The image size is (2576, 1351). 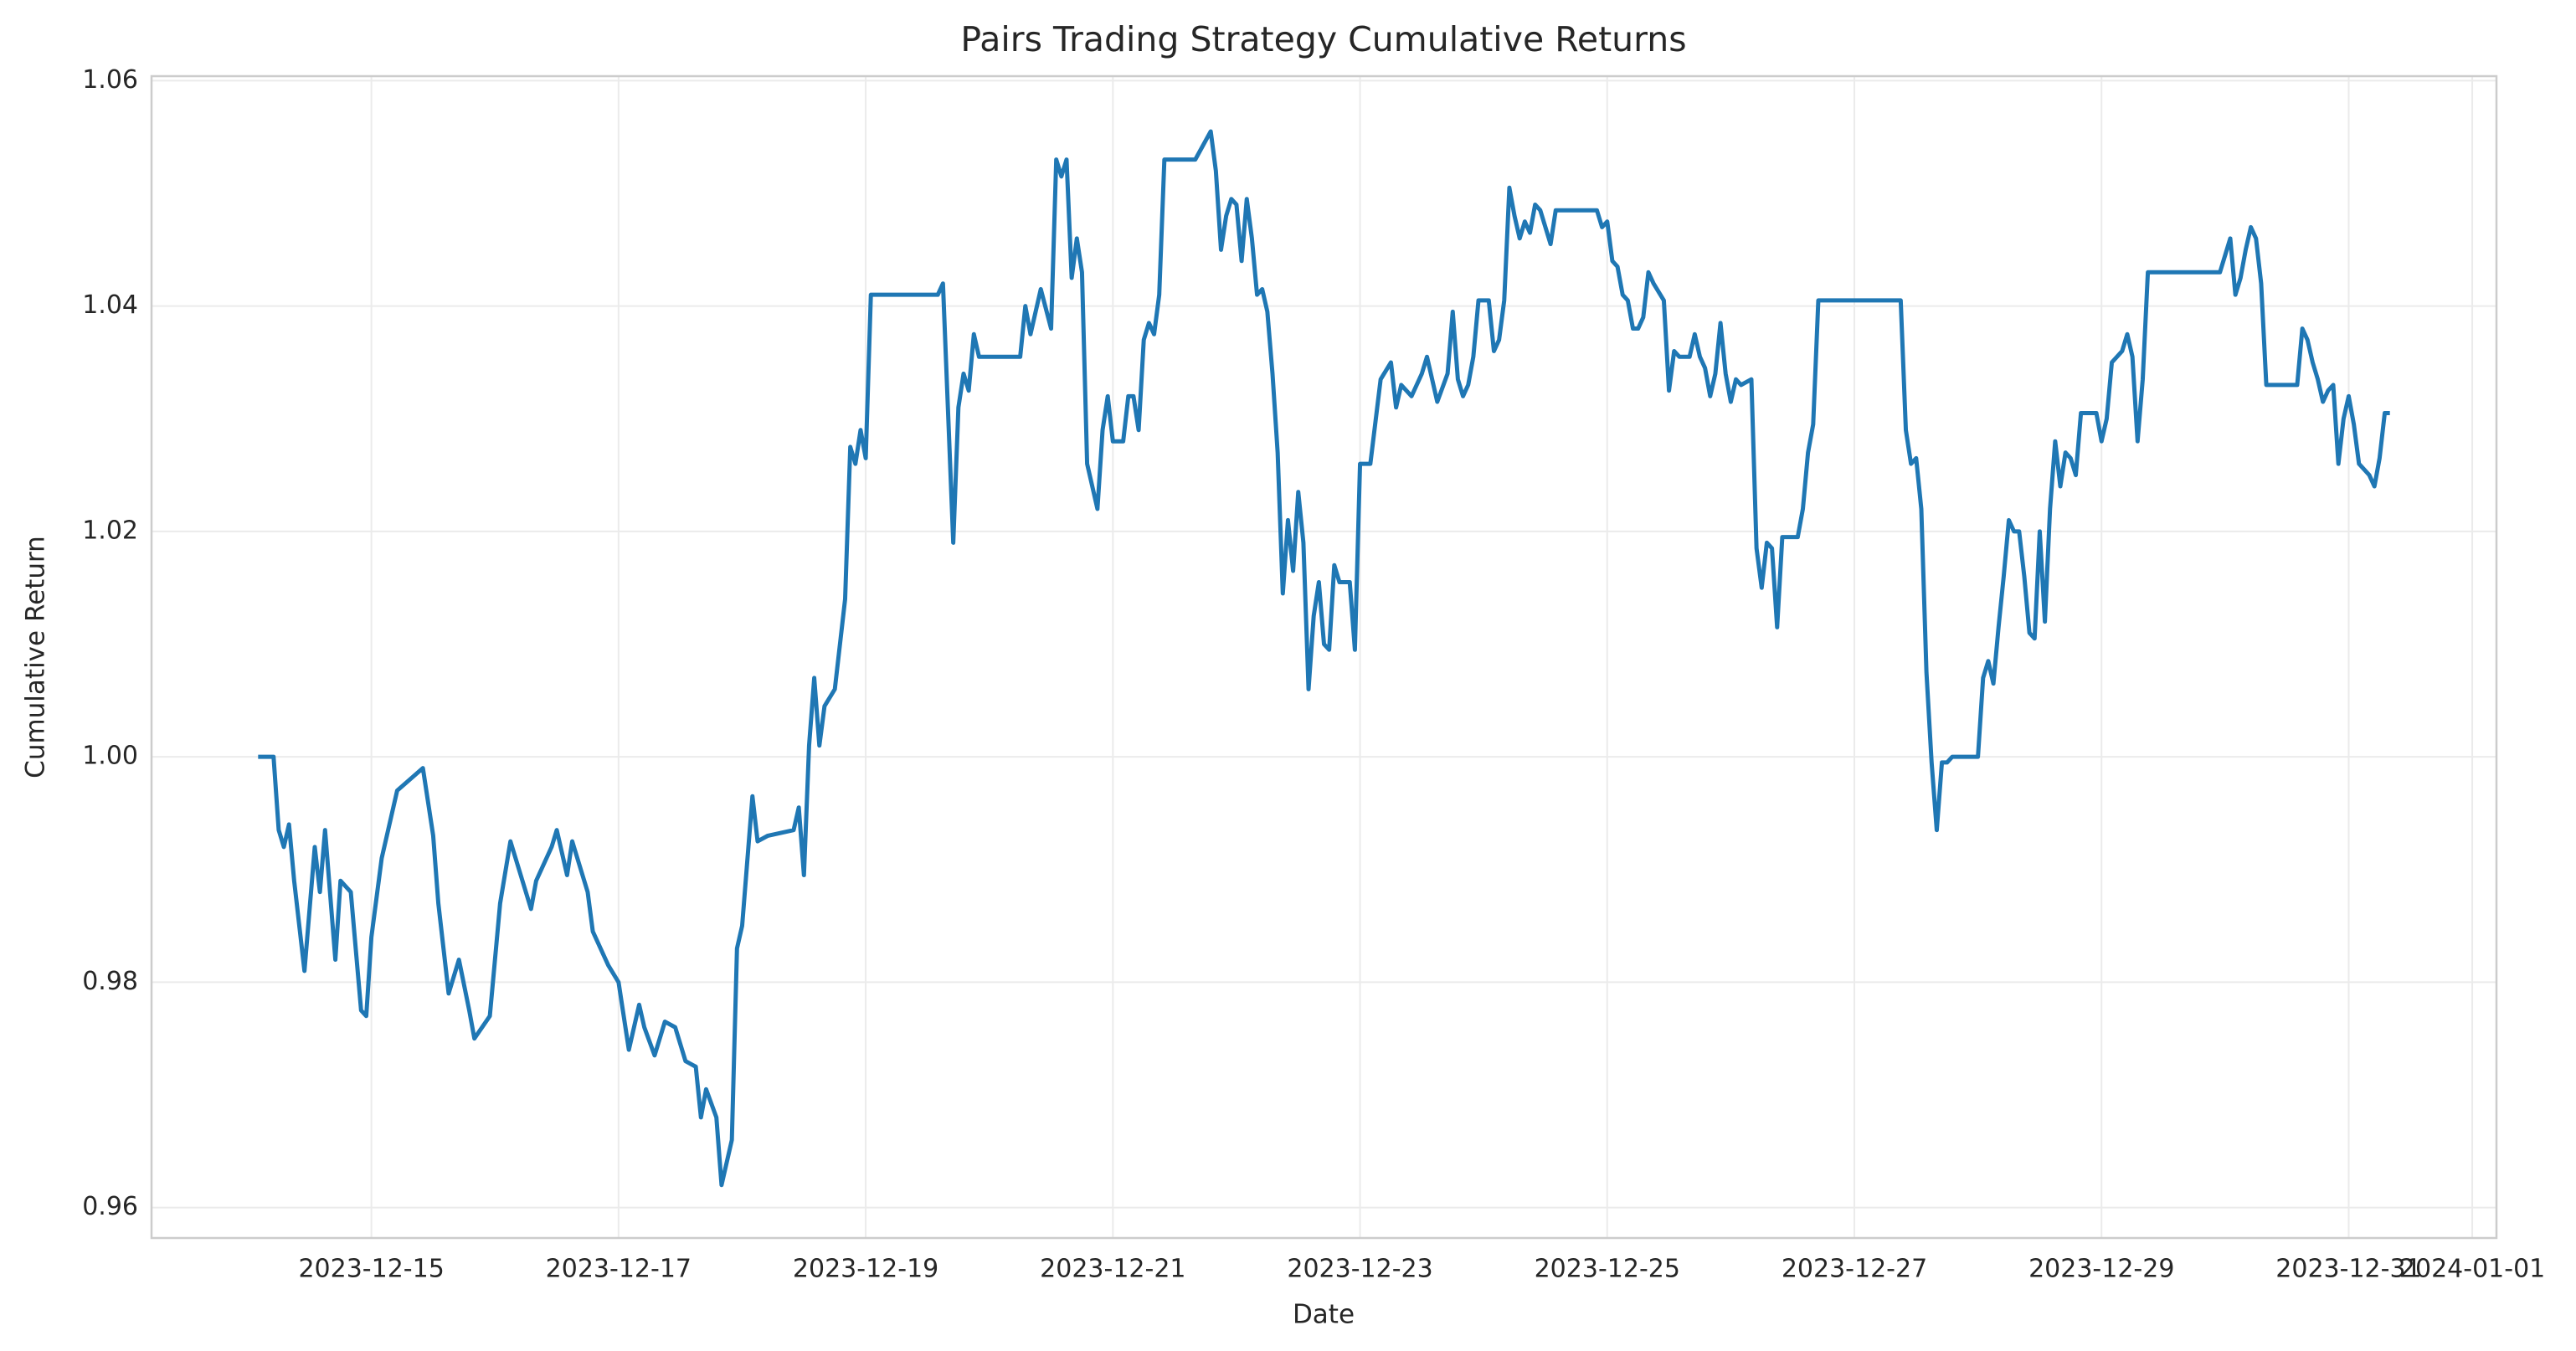 What do you see at coordinates (2472, 1269) in the screenshot?
I see `x-tick-label: 2024-01-01` at bounding box center [2472, 1269].